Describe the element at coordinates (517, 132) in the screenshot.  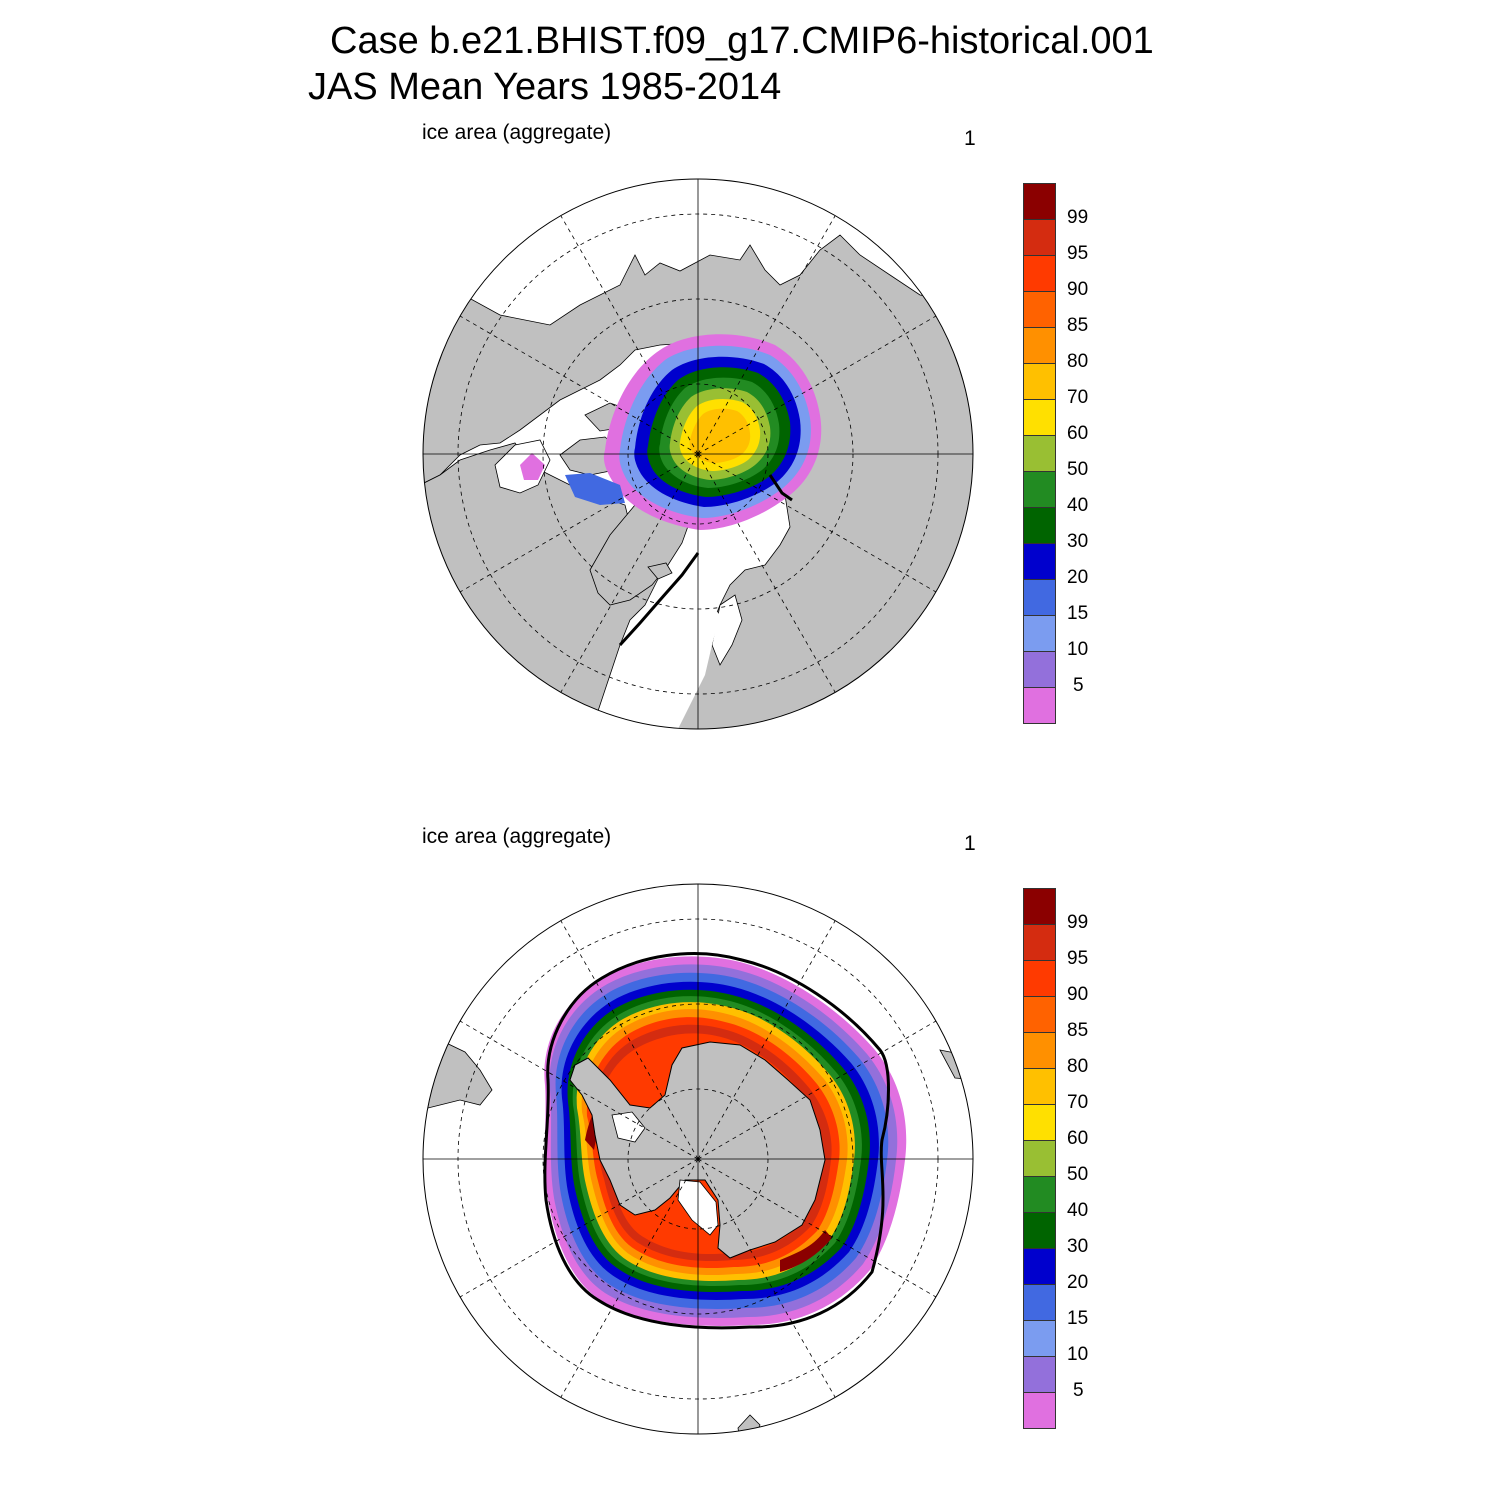
I see `north-panel-label: ice area (aggregate)` at that location.